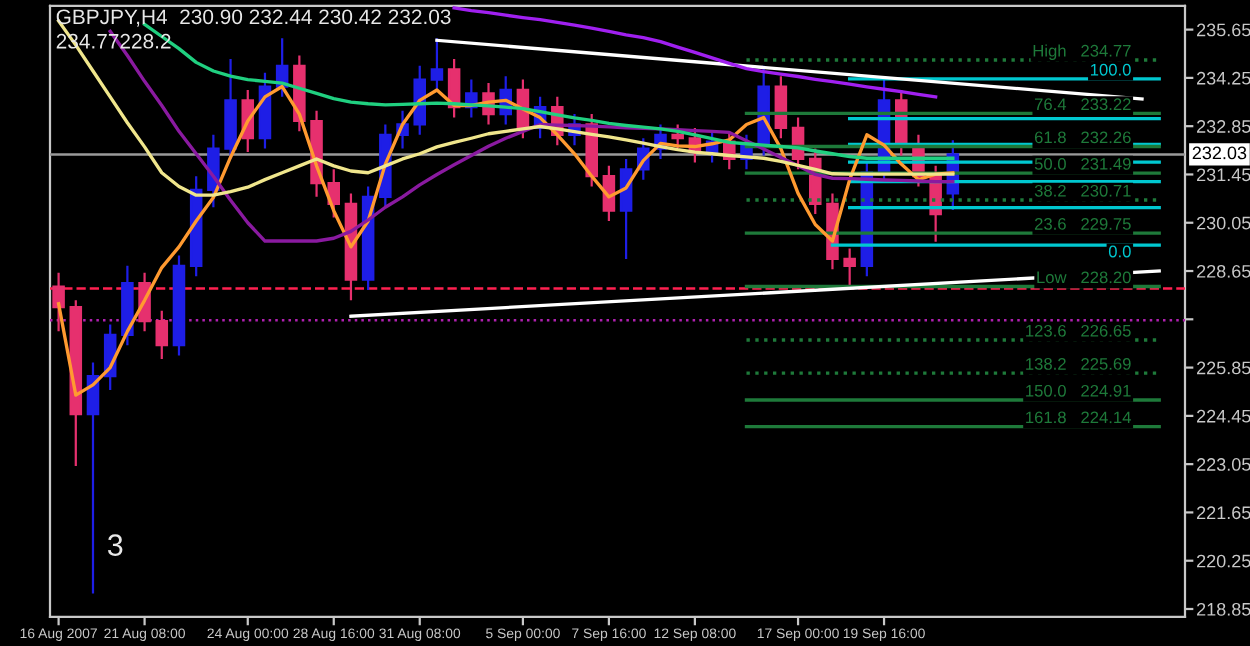 The width and height of the screenshot is (1250, 646). What do you see at coordinates (1223, 78) in the screenshot?
I see `y-tick-label: 234.25` at bounding box center [1223, 78].